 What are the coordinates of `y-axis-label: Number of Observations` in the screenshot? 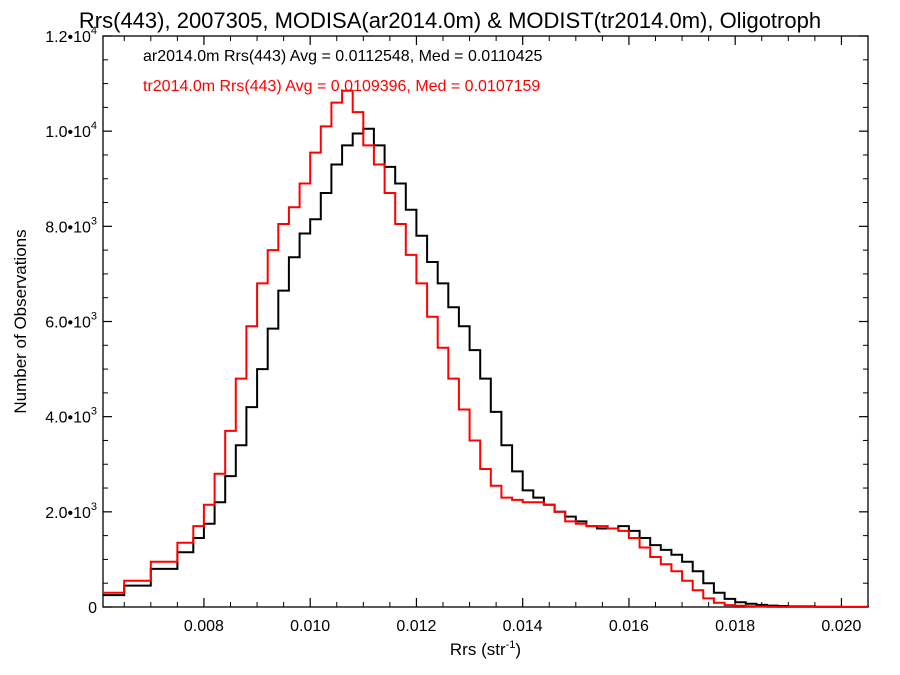 It's located at (20, 321).